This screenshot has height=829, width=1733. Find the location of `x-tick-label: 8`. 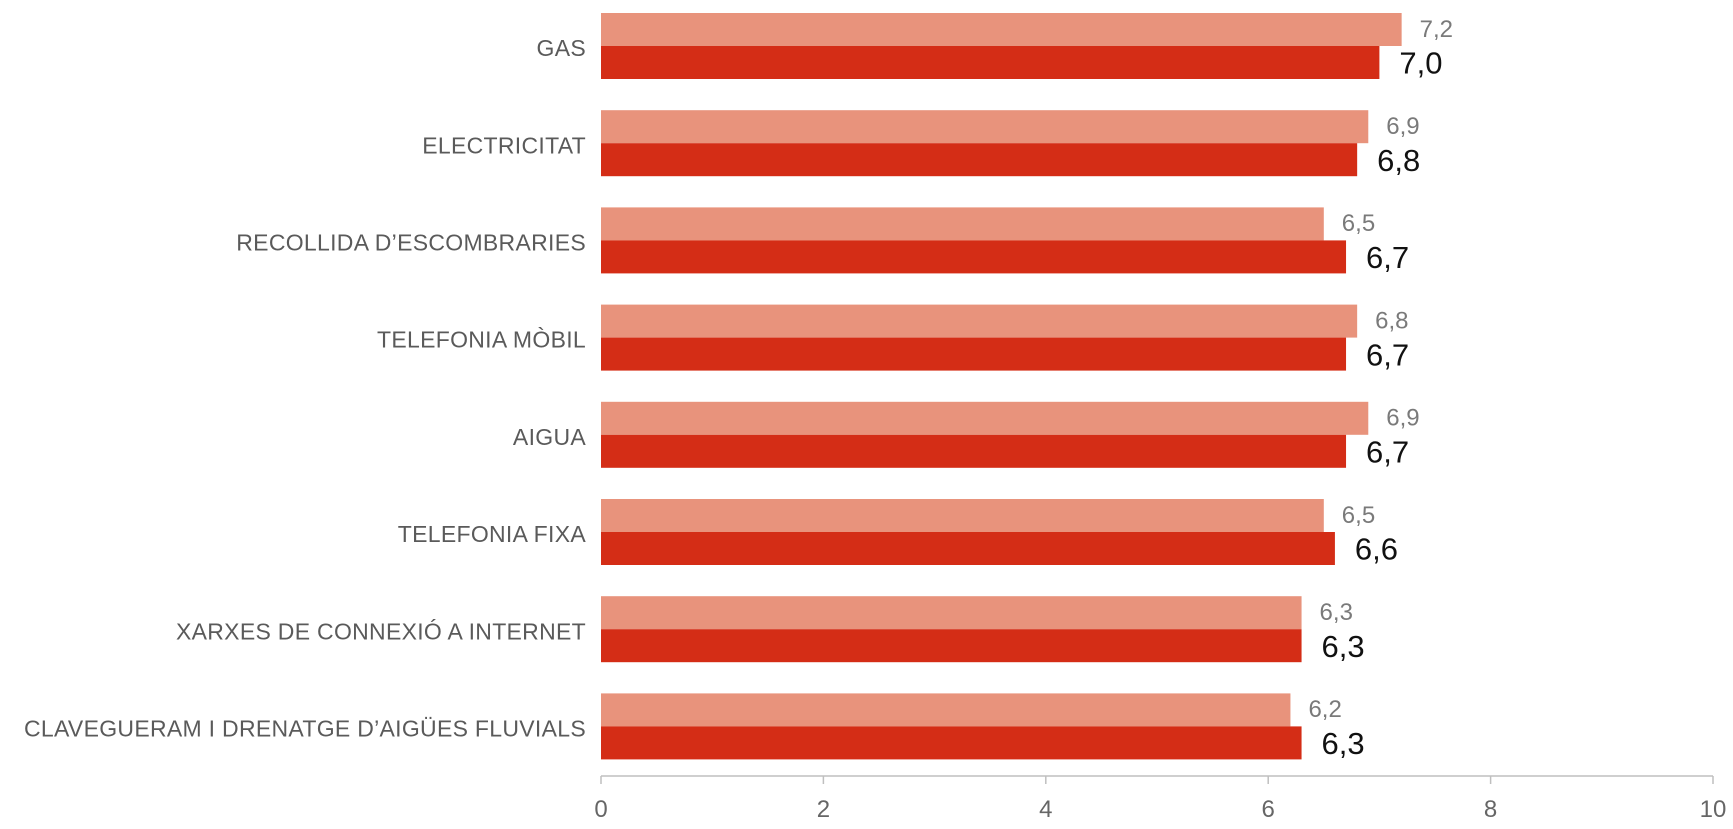

x-tick-label: 8 is located at coordinates (1490, 809).